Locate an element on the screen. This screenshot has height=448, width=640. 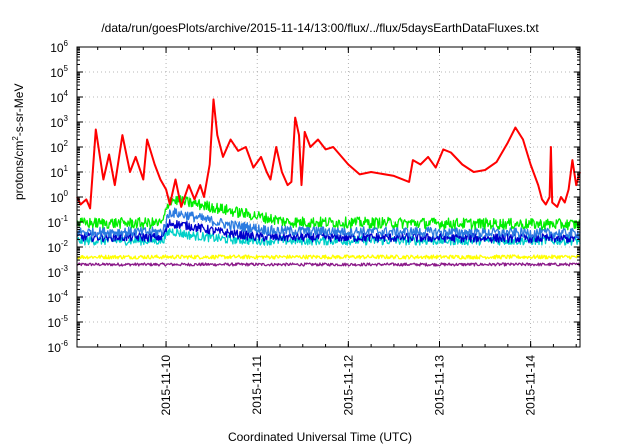
y-tick-label: 10² is located at coordinates (59, 147).